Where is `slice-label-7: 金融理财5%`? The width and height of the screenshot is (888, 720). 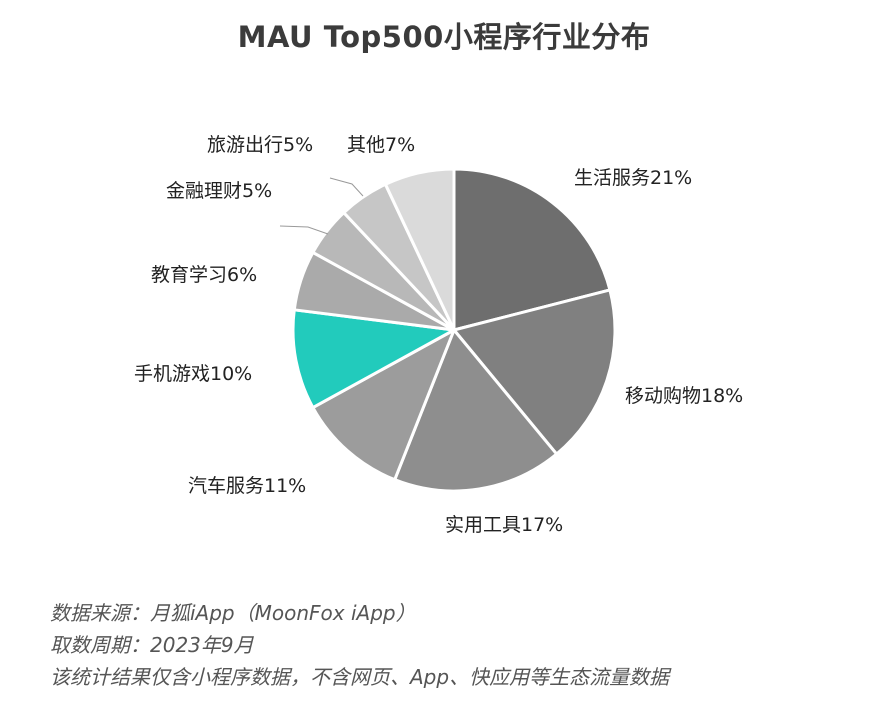 slice-label-7: 金融理财5% is located at coordinates (219, 191).